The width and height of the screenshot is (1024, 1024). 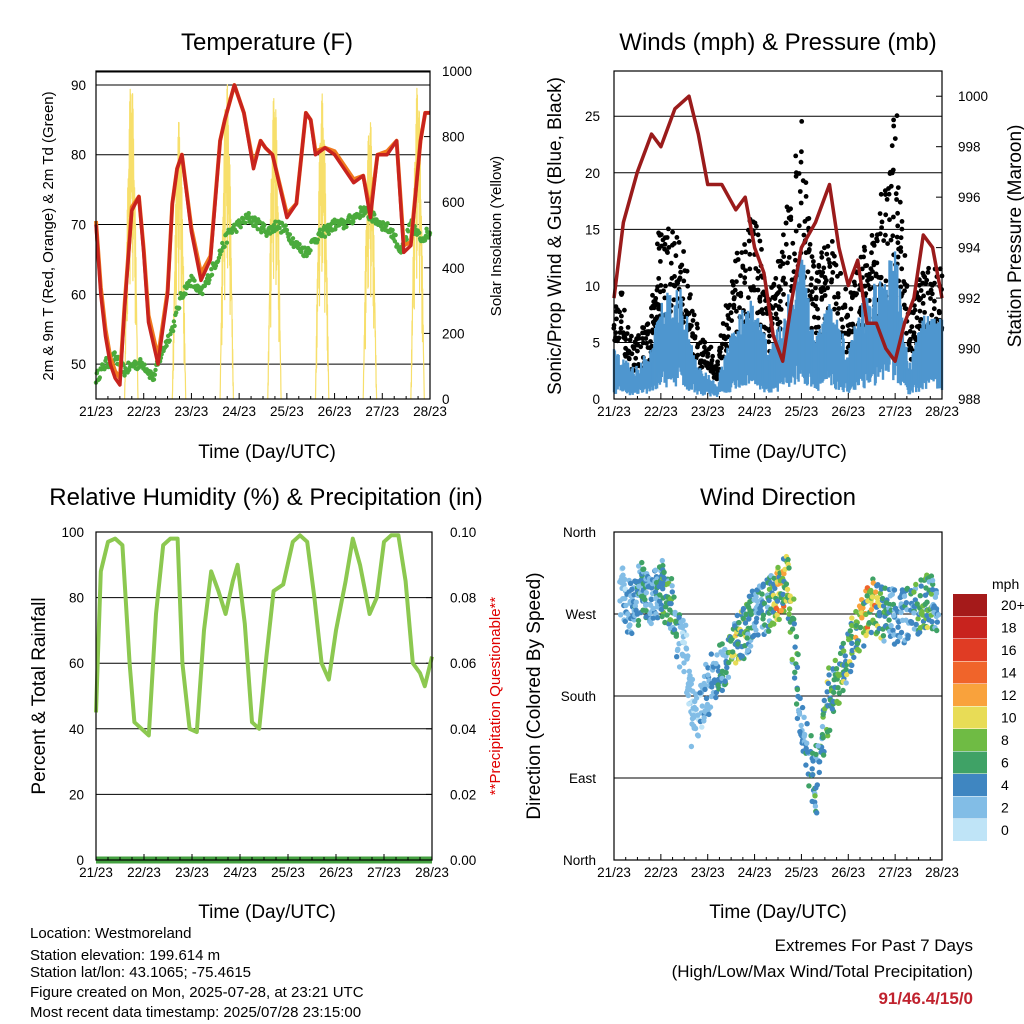 I want to click on dir-xtick-label: 24/23, so click(x=755, y=872).